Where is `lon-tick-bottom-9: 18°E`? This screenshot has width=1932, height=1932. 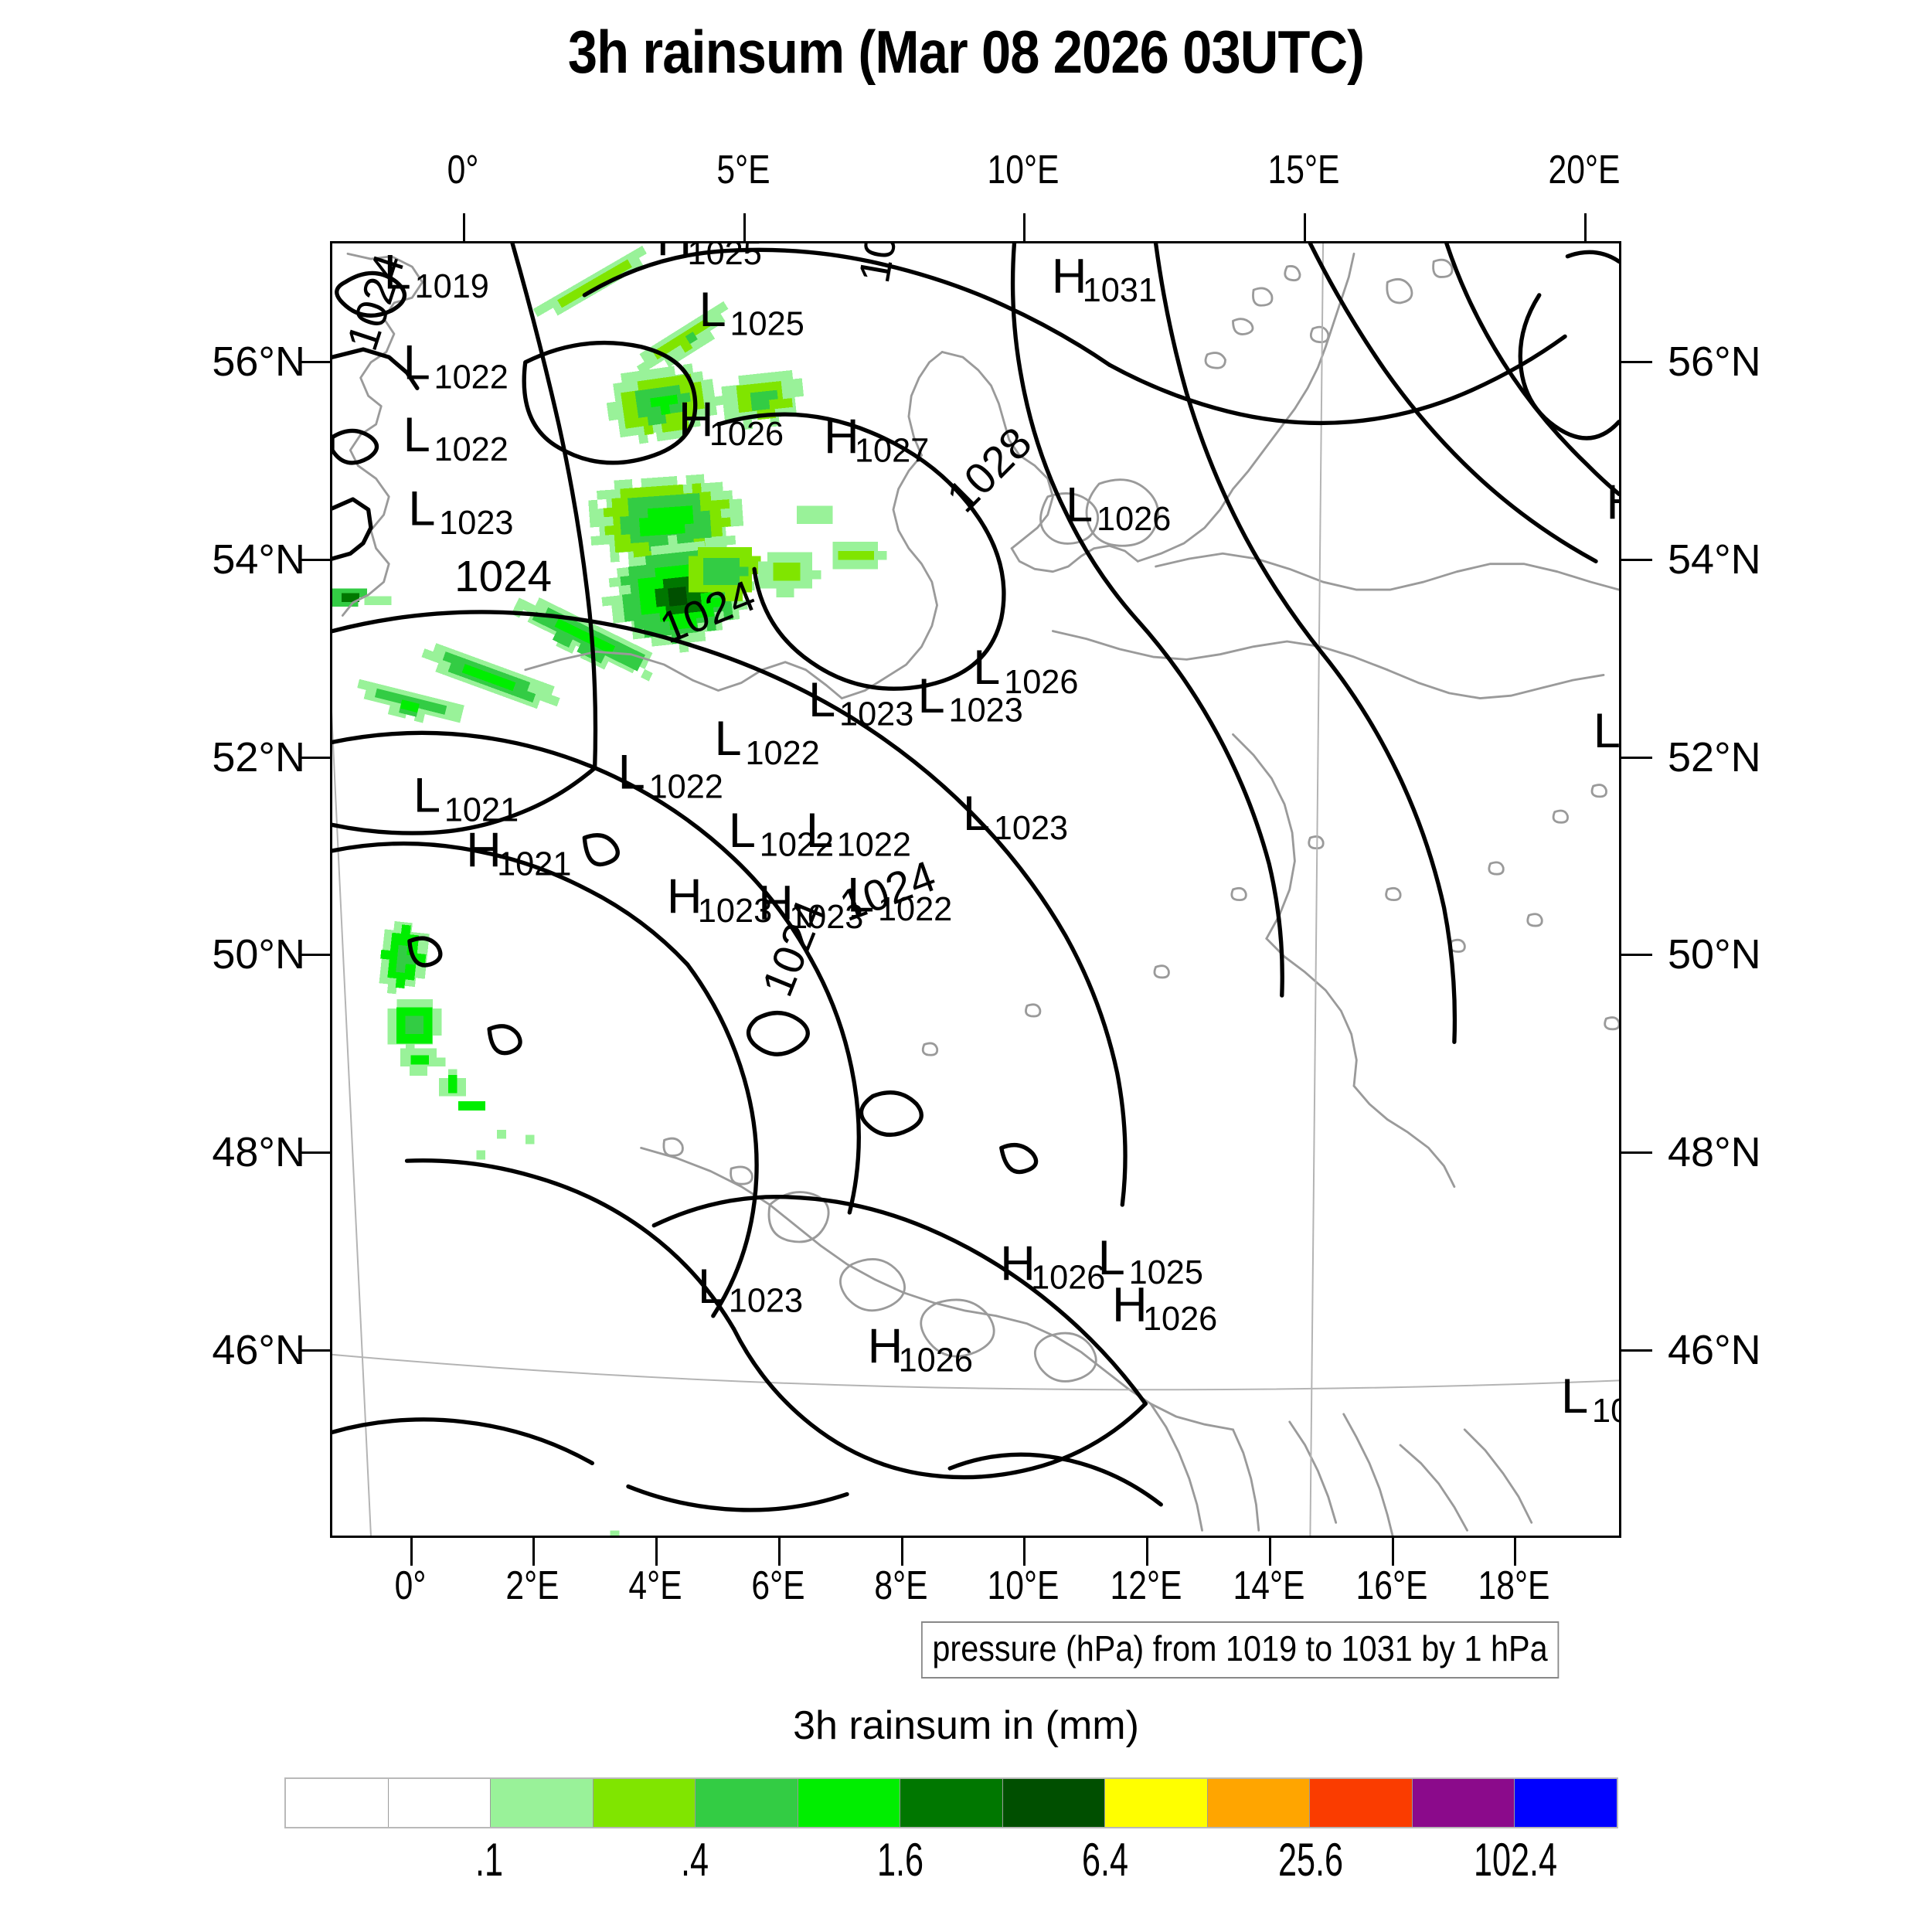
lon-tick-bottom-9: 18°E is located at coordinates (1514, 1586).